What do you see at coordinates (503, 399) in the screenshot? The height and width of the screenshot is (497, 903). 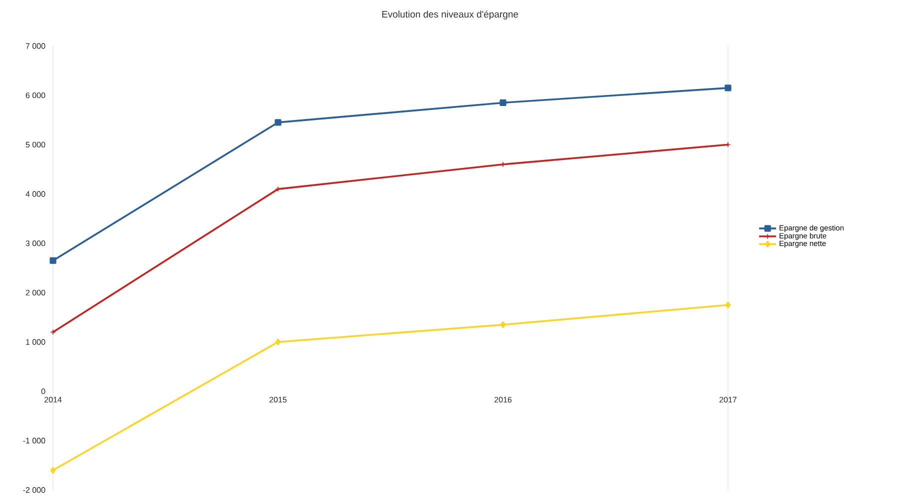 I see `x-tick-label: 2016` at bounding box center [503, 399].